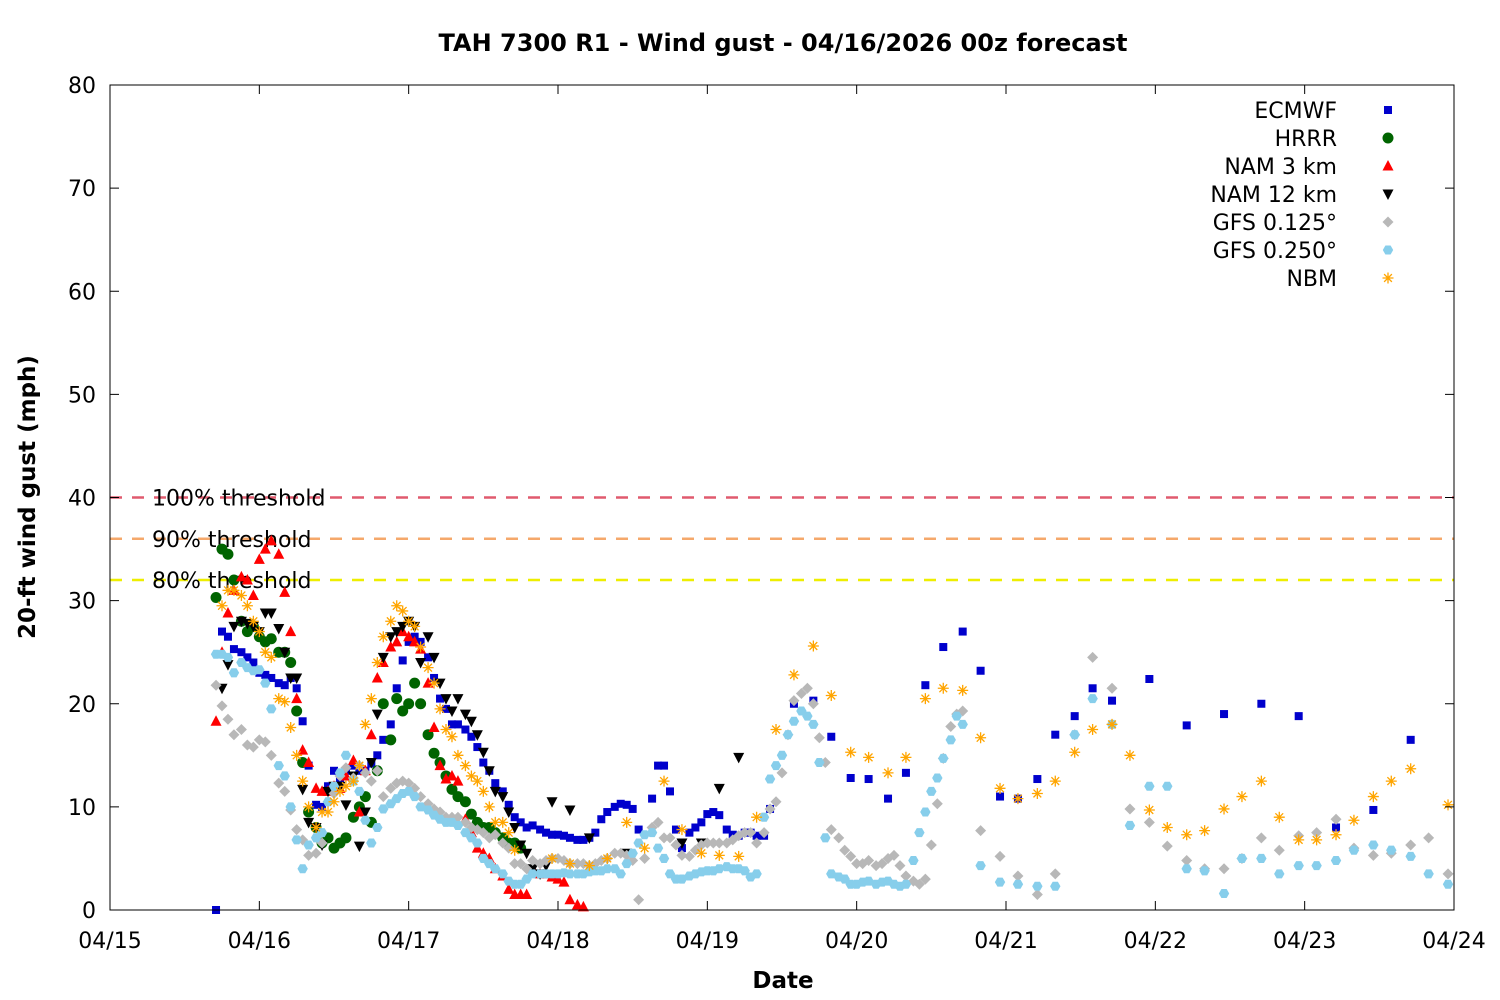 Image resolution: width=1500 pixels, height=1000 pixels. I want to click on series-nam-3-km, so click(399, 723).